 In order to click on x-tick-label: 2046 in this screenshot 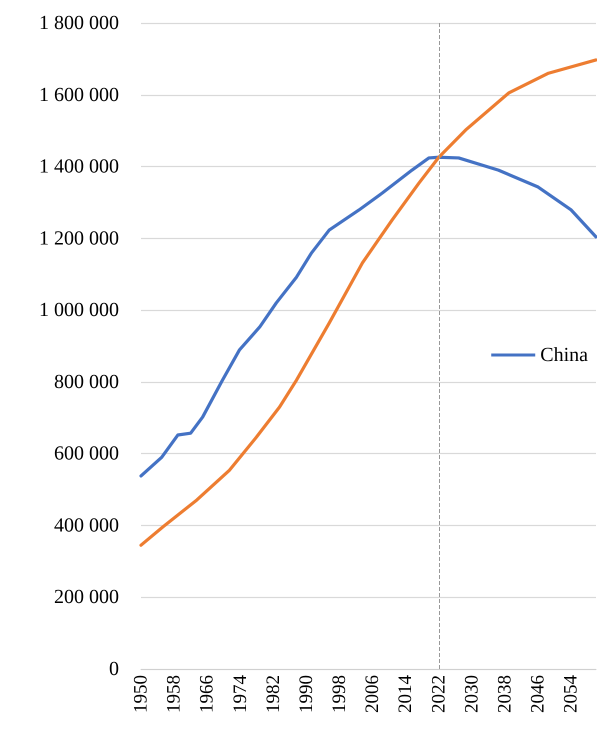, I will do `click(538, 694)`.